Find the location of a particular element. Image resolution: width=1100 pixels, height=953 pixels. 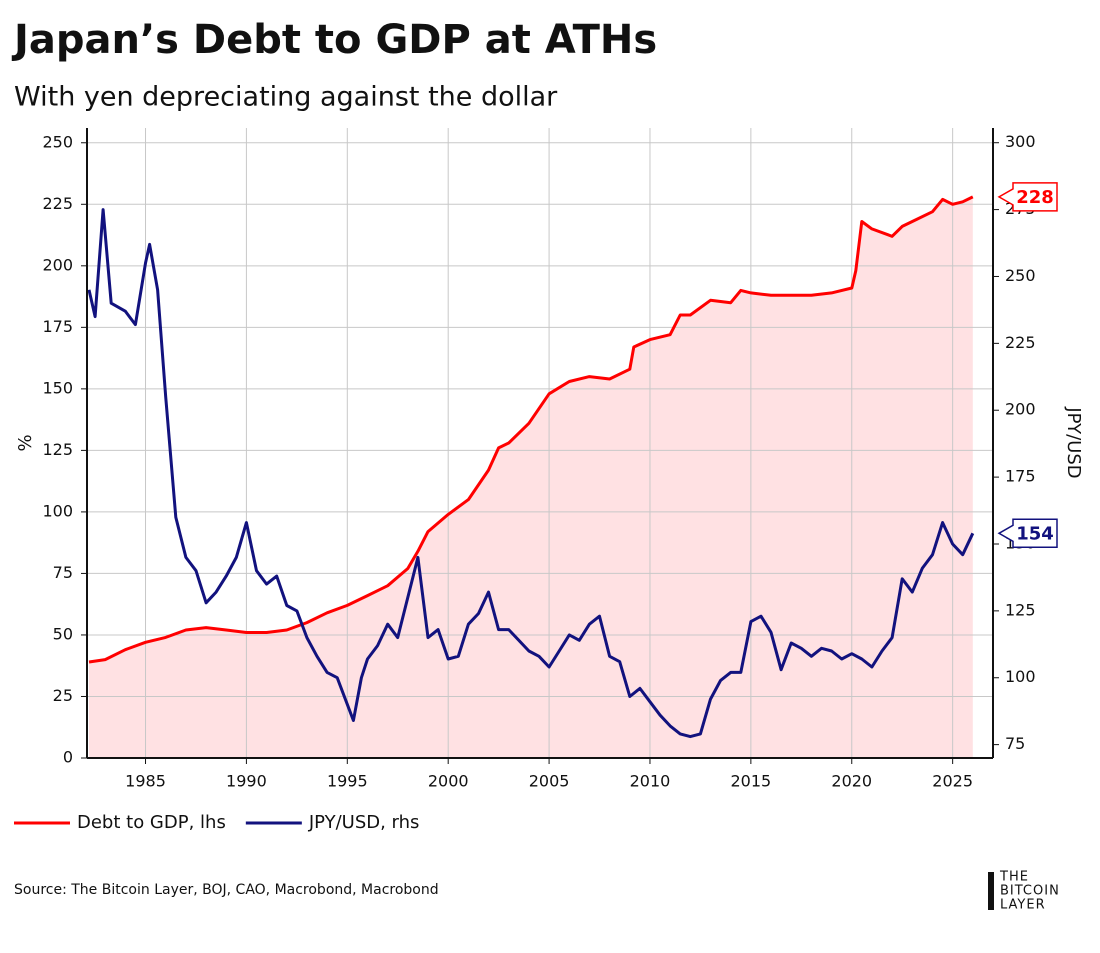

y2-tick-label: 175 is located at coordinates (1020, 476).